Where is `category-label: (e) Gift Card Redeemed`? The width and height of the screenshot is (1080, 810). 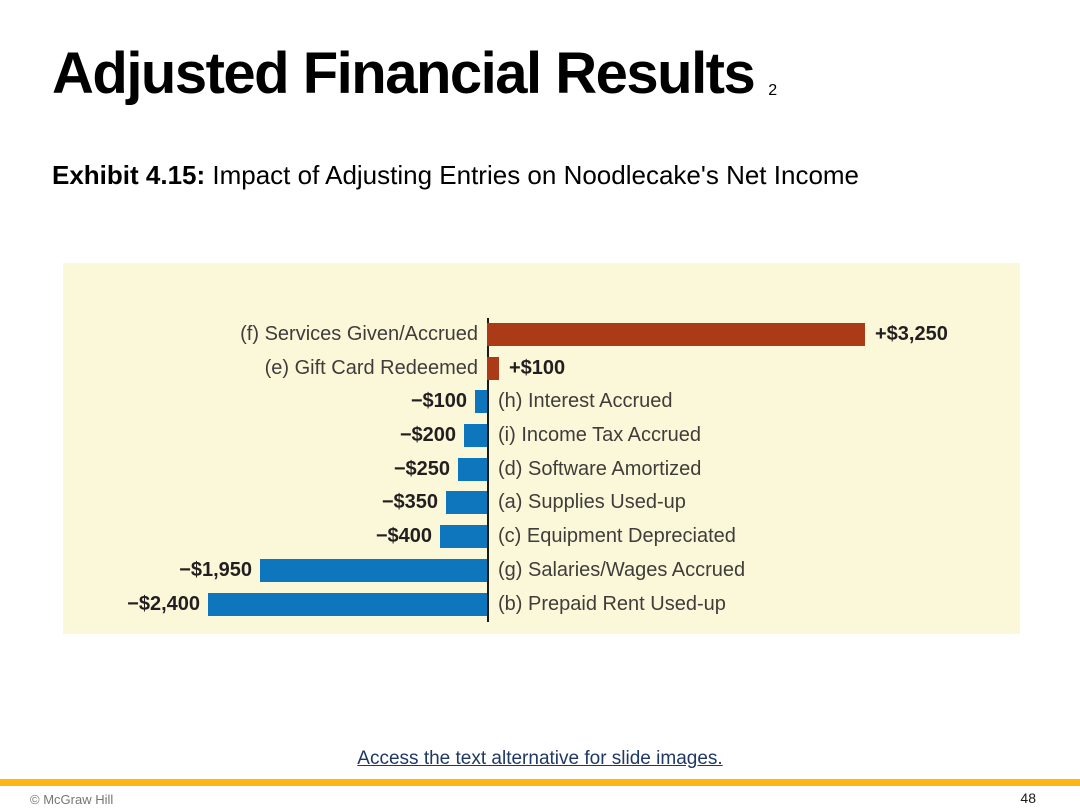
category-label: (e) Gift Card Redeemed is located at coordinates (371, 367).